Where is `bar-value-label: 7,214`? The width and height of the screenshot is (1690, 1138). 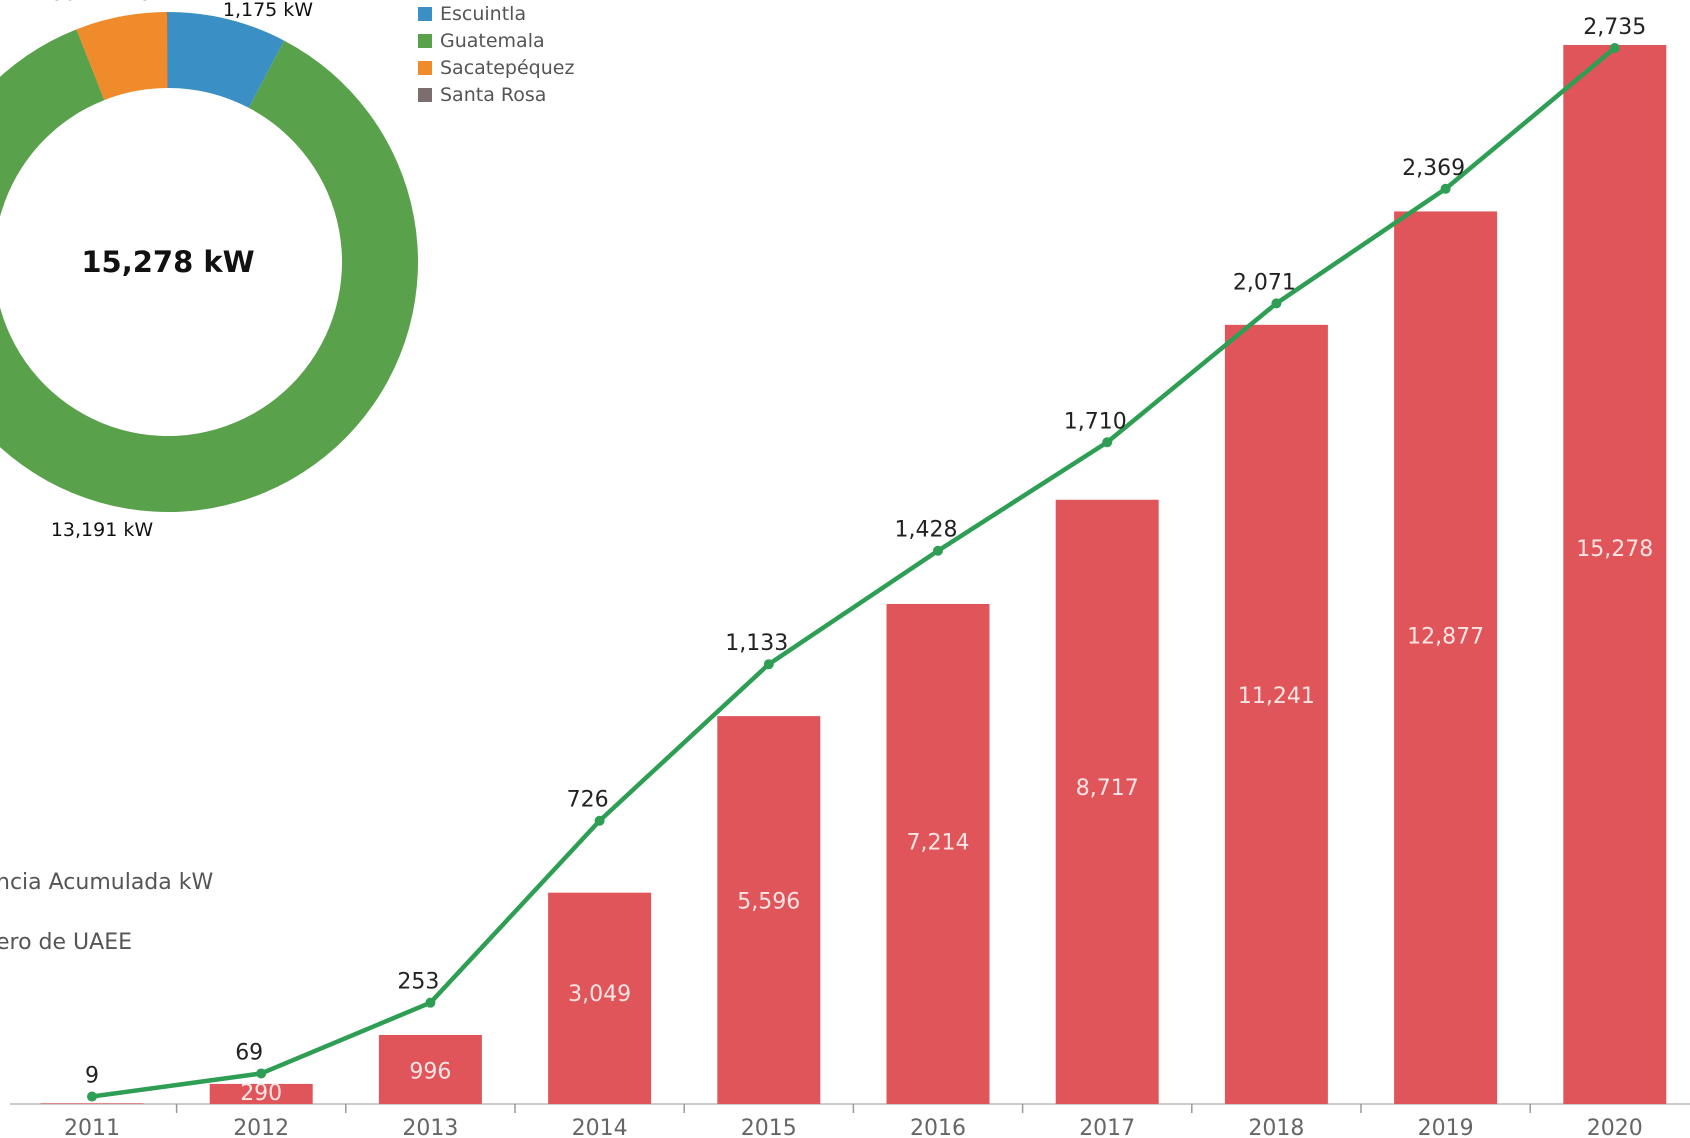 bar-value-label: 7,214 is located at coordinates (938, 842).